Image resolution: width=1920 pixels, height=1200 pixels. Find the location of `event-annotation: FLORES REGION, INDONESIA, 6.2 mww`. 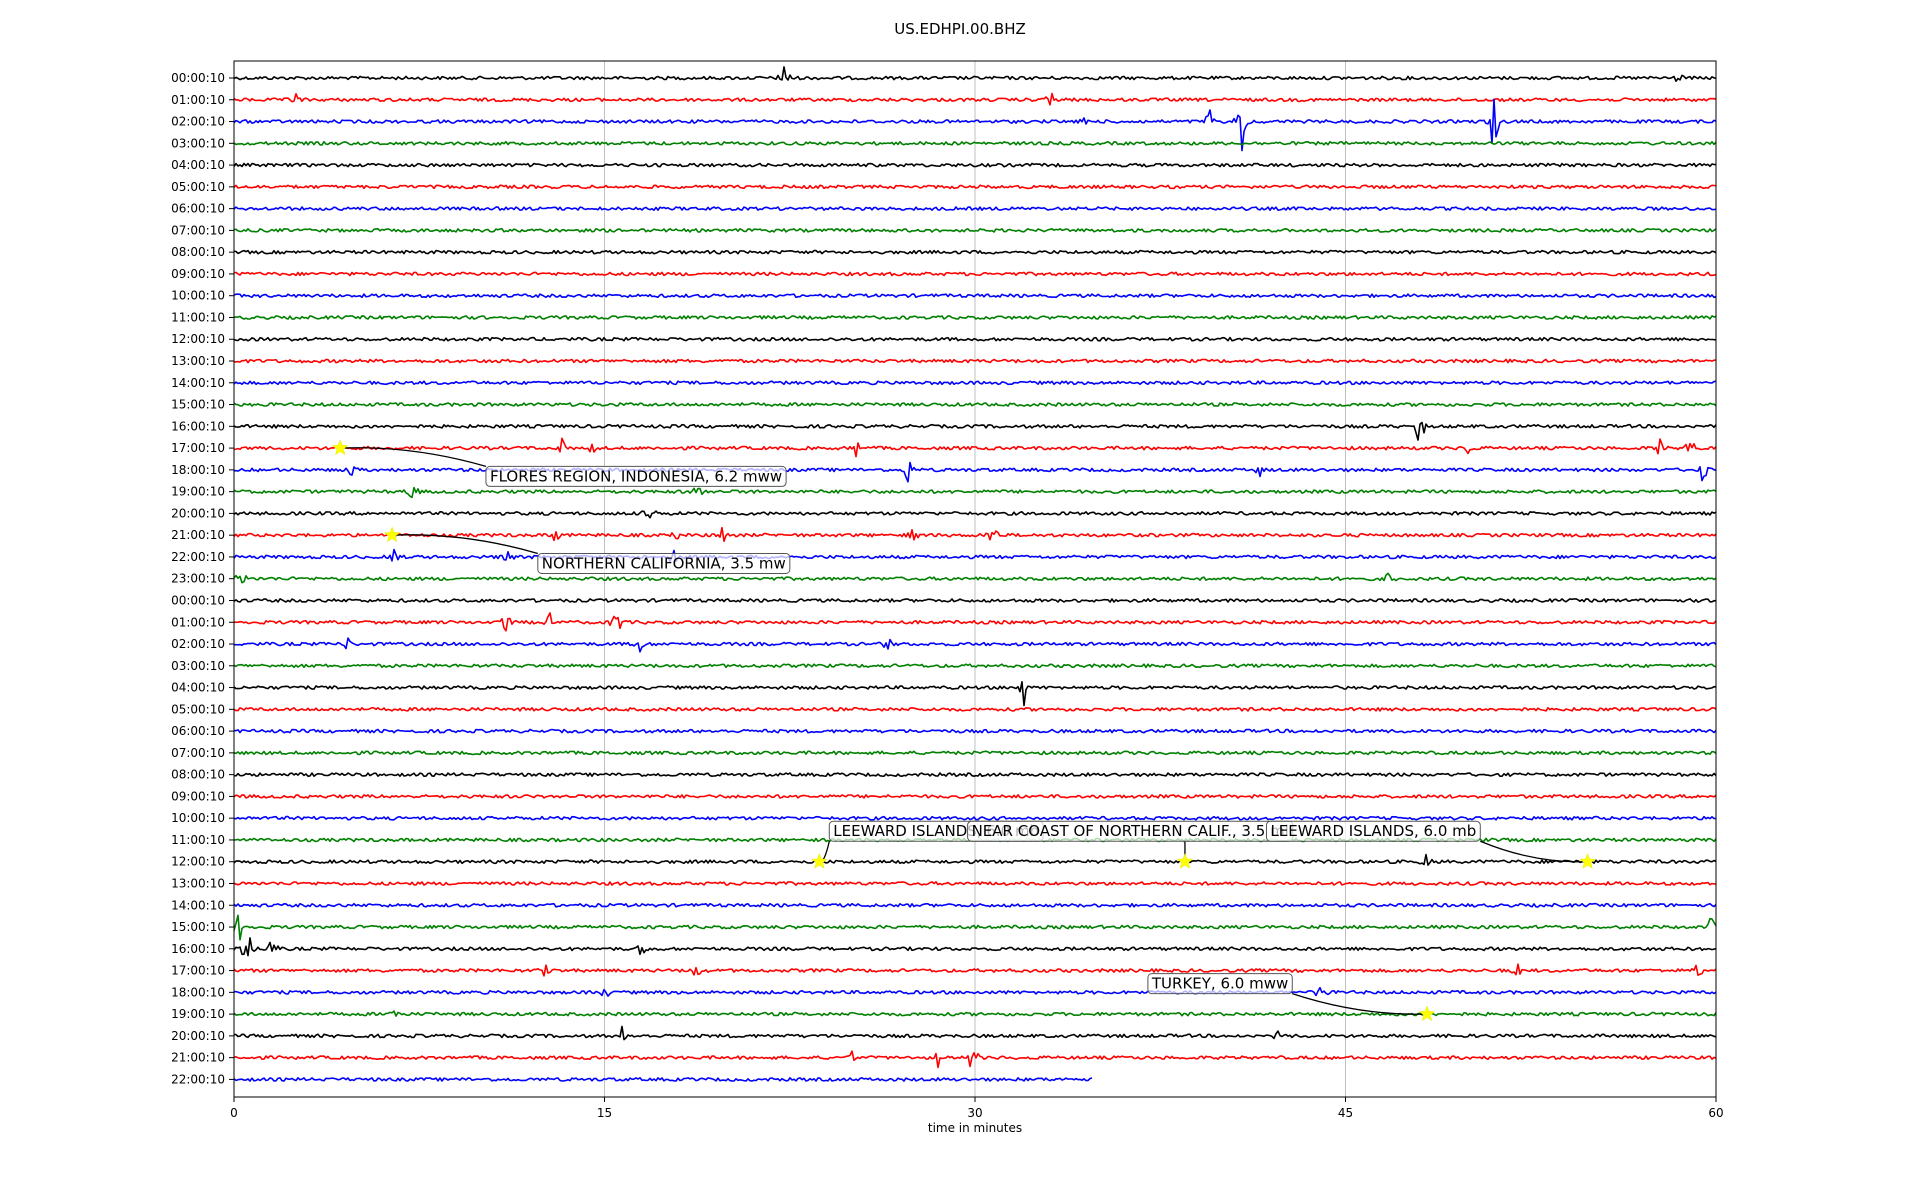

event-annotation: FLORES REGION, INDONESIA, 6.2 mww is located at coordinates (559, 463).